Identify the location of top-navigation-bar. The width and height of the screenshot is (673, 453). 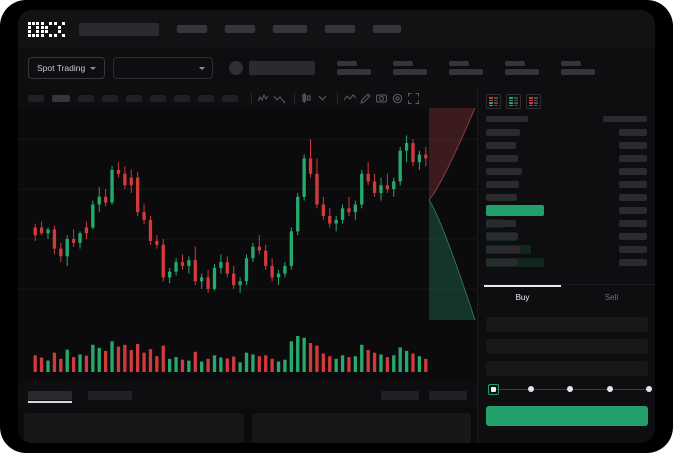
(336, 29).